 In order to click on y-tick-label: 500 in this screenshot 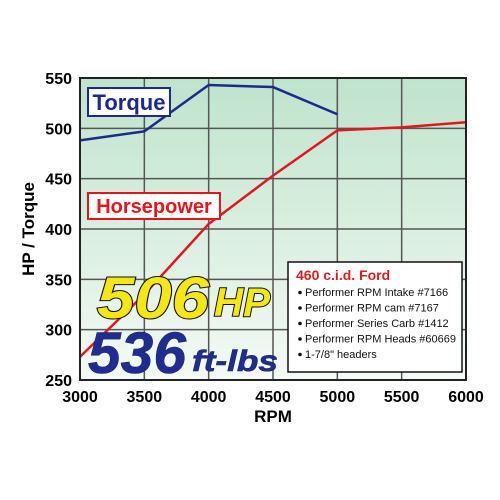, I will do `click(58, 129)`.